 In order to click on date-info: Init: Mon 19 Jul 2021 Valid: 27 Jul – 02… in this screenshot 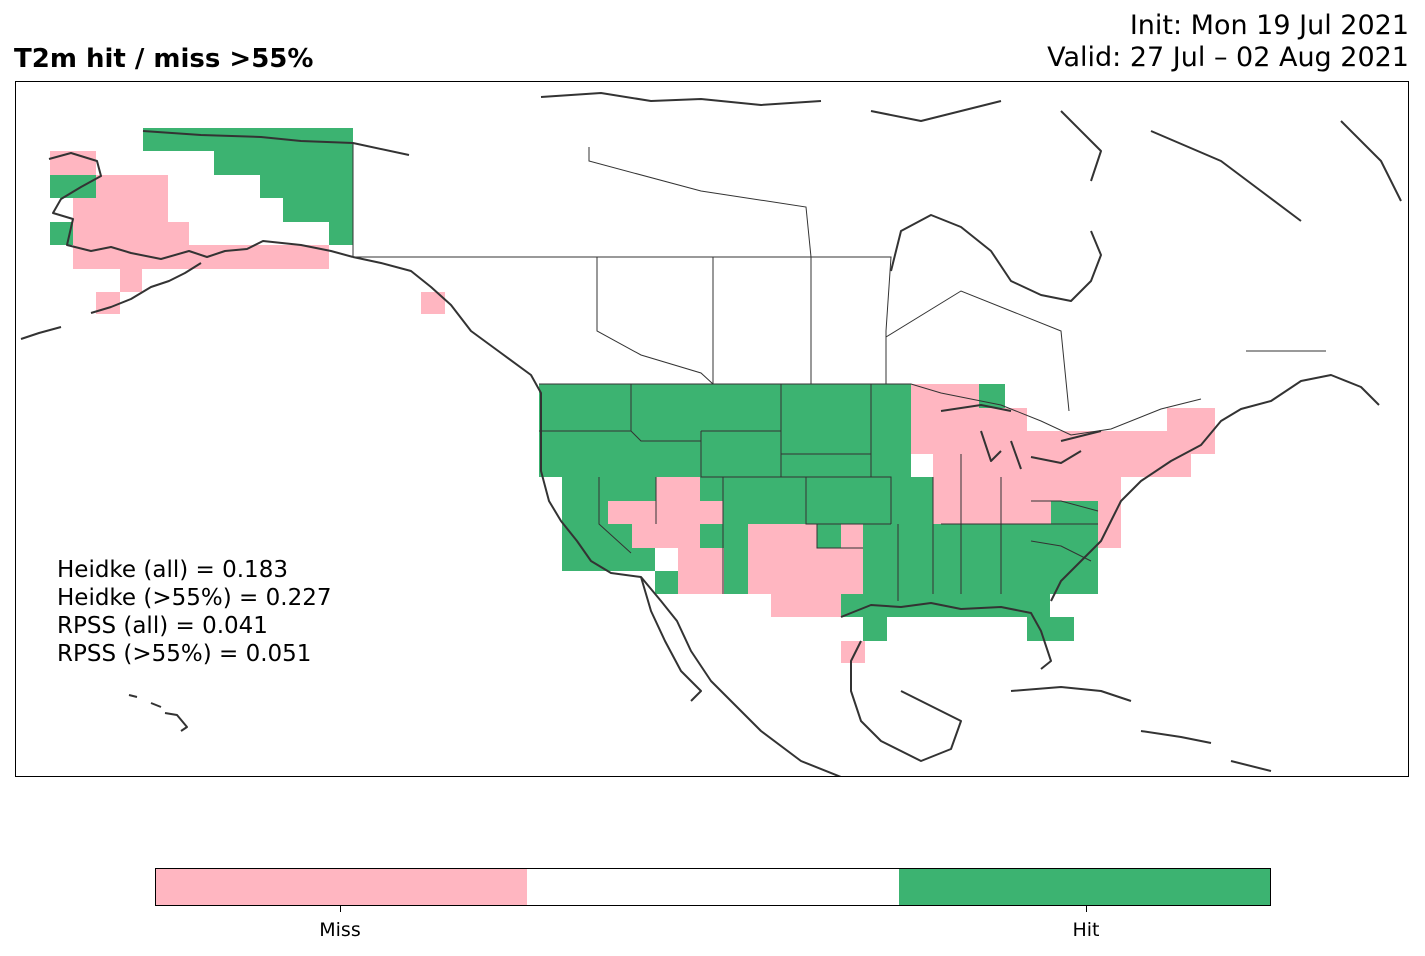, I will do `click(1228, 42)`.